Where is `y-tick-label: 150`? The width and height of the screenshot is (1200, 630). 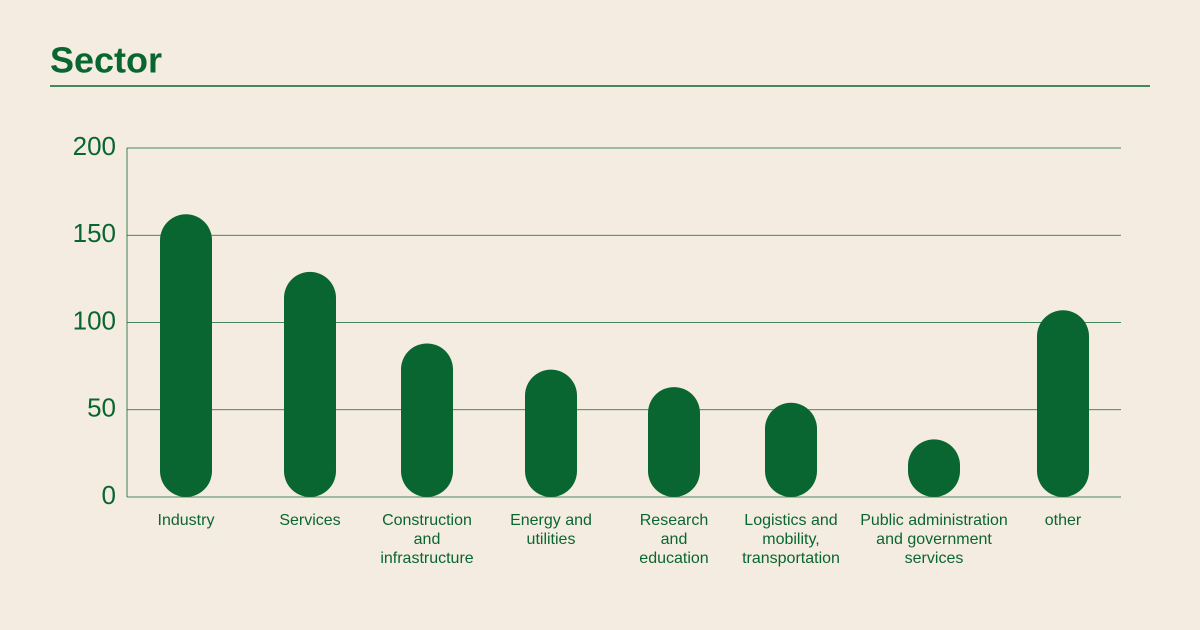 y-tick-label: 150 is located at coordinates (94, 233).